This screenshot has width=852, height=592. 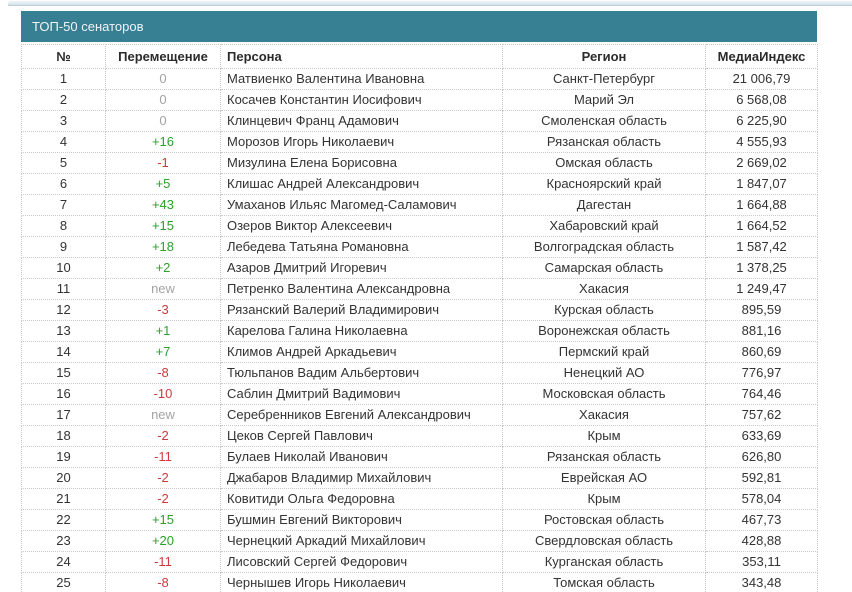 I want to click on person-cell: Морозов Игорь Николаевич, so click(x=361, y=142).